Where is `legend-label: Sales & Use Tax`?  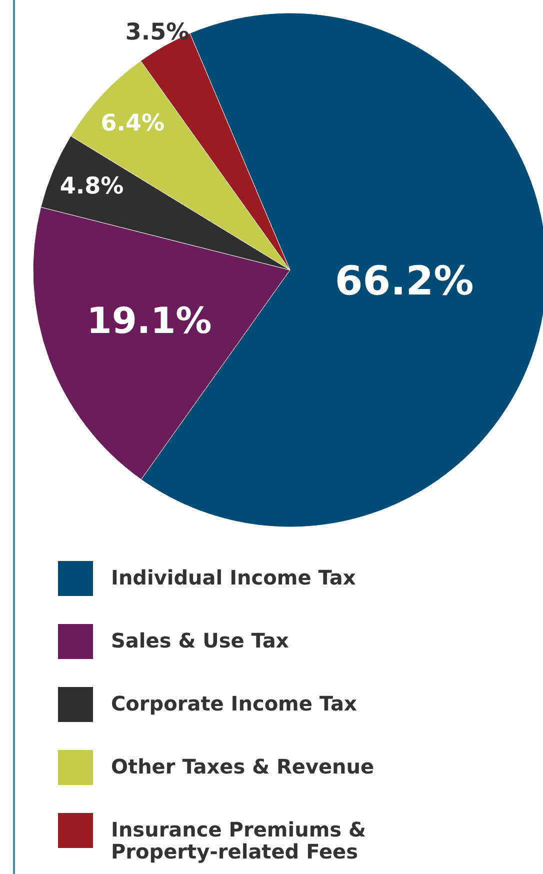
legend-label: Sales & Use Tax is located at coordinates (200, 640).